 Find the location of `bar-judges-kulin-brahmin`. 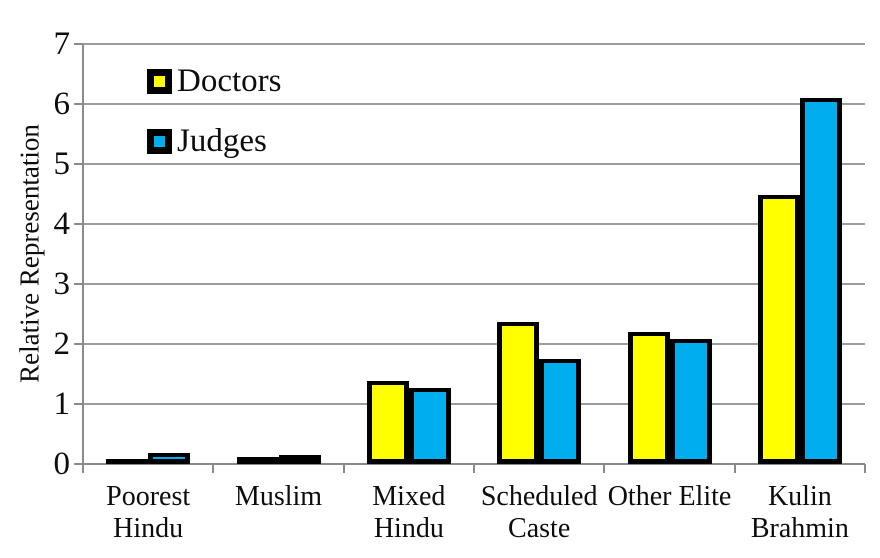

bar-judges-kulin-brahmin is located at coordinates (820, 281).